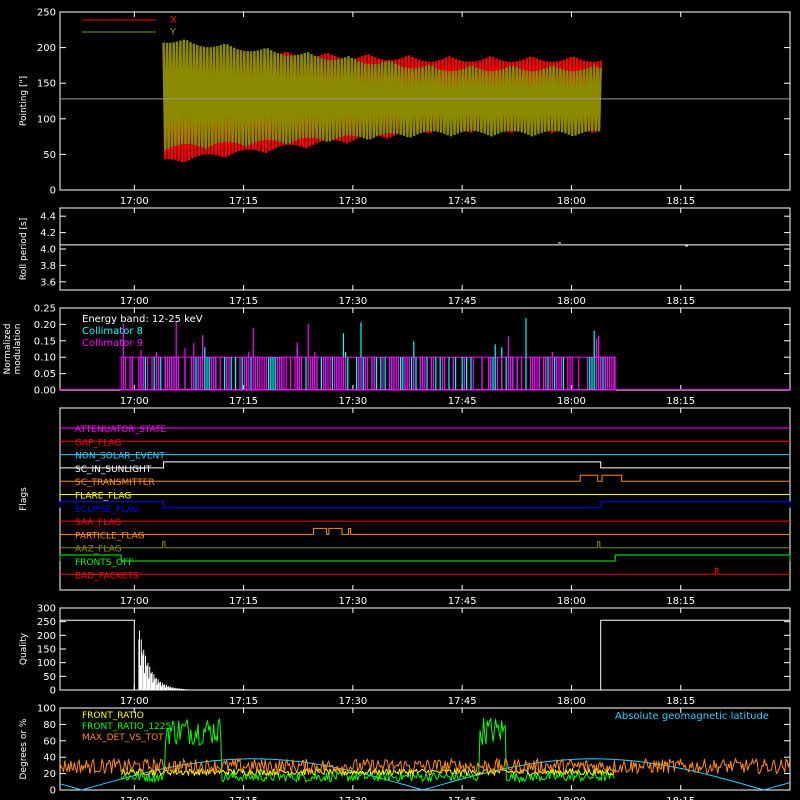  What do you see at coordinates (46, 663) in the screenshot?
I see `quality-y-tick-label: 100` at bounding box center [46, 663].